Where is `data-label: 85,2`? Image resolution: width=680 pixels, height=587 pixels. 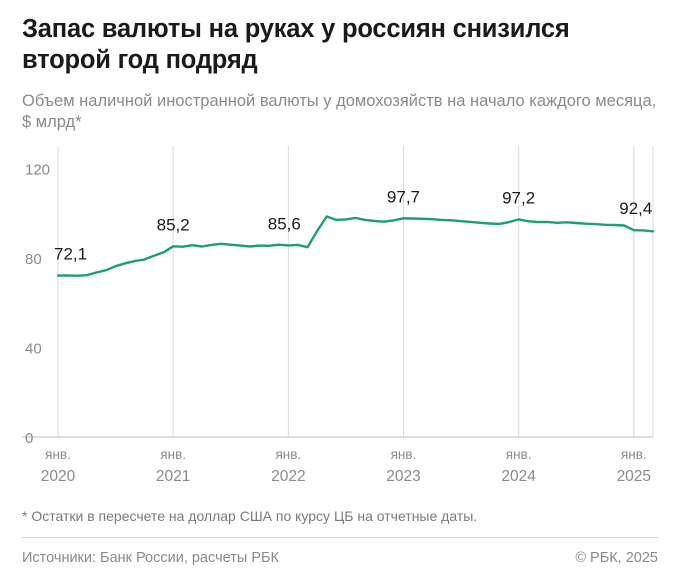
data-label: 85,2 is located at coordinates (173, 224).